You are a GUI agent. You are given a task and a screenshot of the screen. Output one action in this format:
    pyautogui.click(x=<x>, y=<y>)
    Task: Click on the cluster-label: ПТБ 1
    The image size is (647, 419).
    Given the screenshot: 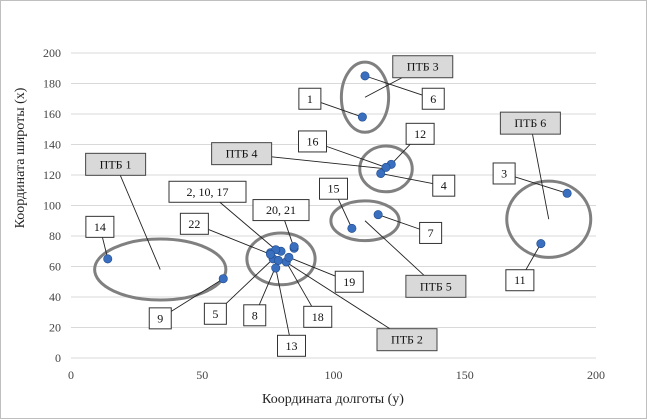 What is the action you would take?
    pyautogui.click(x=116, y=164)
    